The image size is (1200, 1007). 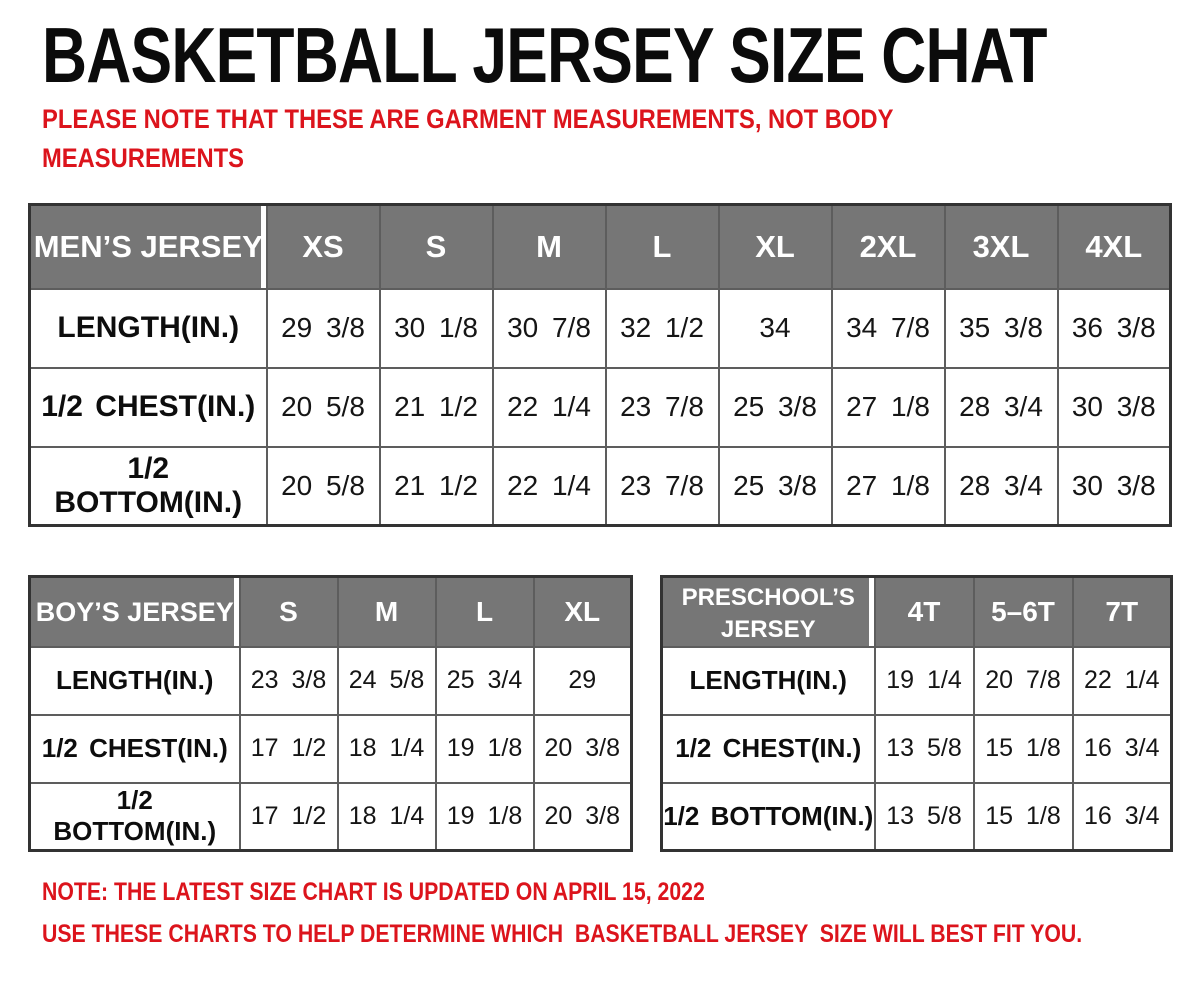 I want to click on size-column-header: XL, so click(x=775, y=246).